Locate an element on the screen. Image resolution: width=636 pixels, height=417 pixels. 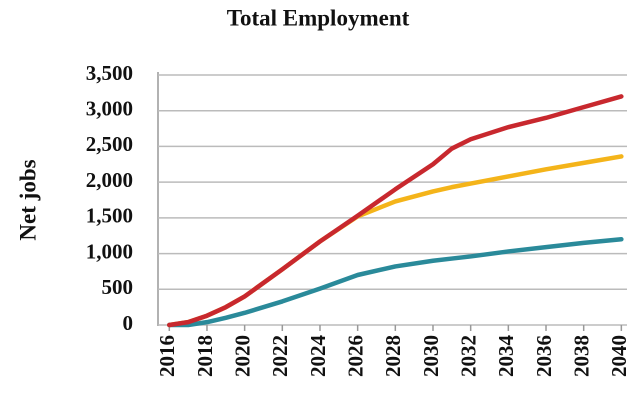
y-tick-label: 500 is located at coordinates (118, 287).